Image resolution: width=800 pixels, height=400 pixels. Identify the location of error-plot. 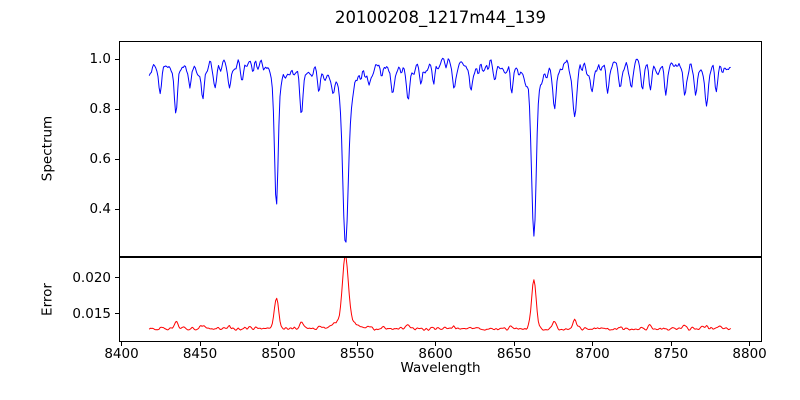
(440, 294).